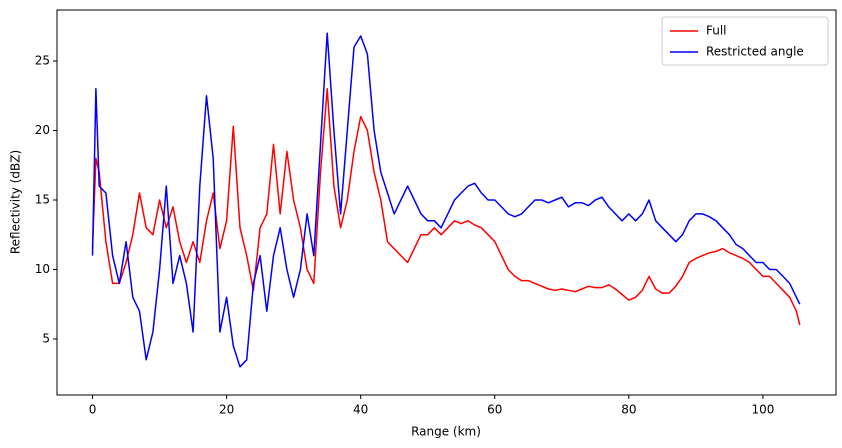 The image size is (842, 448). What do you see at coordinates (762, 410) in the screenshot?
I see `x-tick-label: 100` at bounding box center [762, 410].